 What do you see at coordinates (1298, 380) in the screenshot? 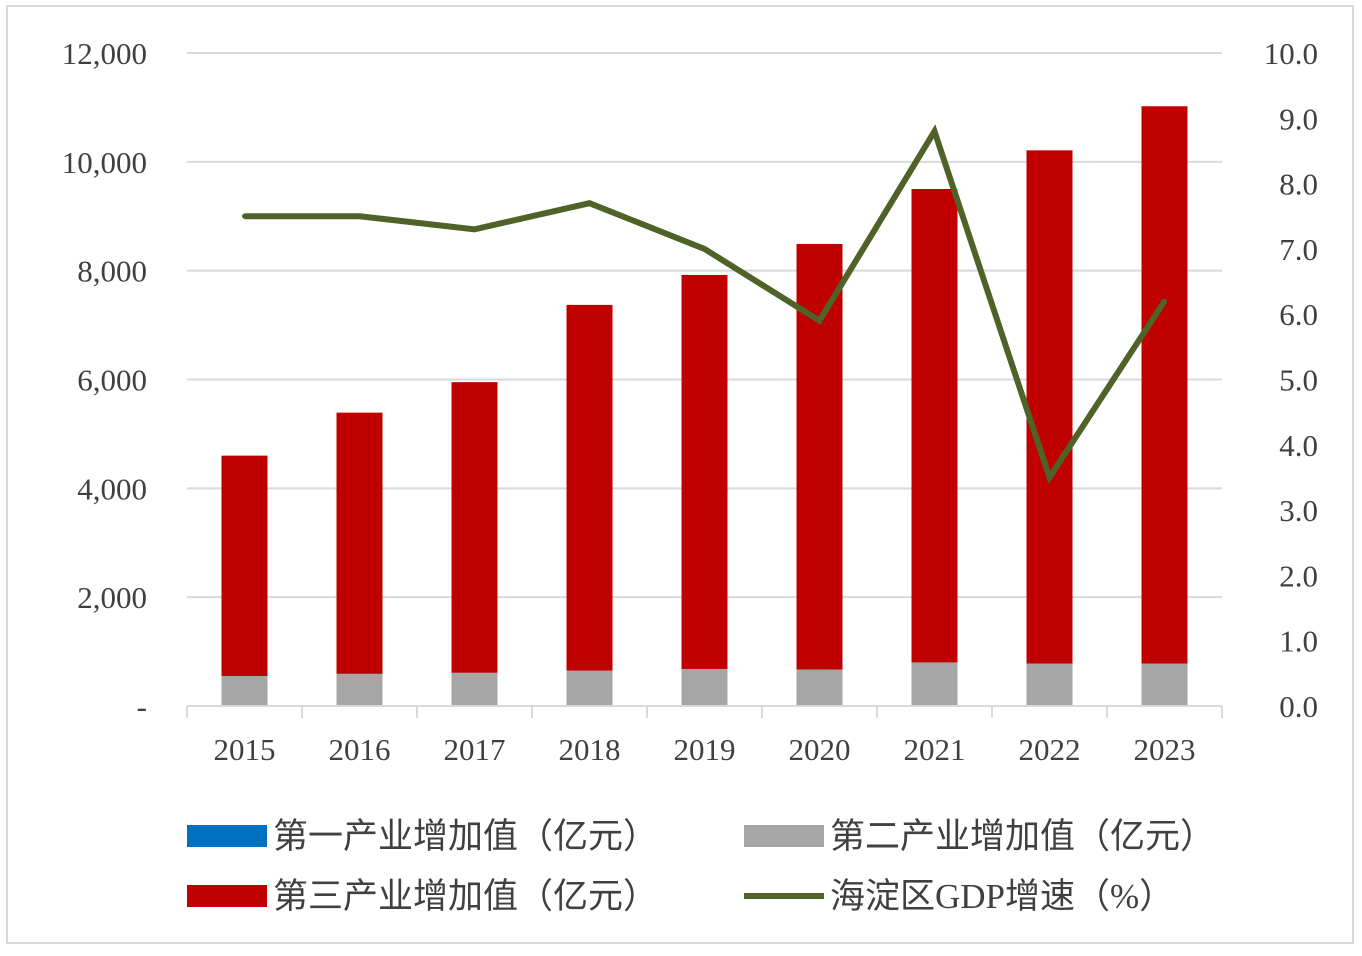
I see `right-tick-label: 5.0` at bounding box center [1298, 380].